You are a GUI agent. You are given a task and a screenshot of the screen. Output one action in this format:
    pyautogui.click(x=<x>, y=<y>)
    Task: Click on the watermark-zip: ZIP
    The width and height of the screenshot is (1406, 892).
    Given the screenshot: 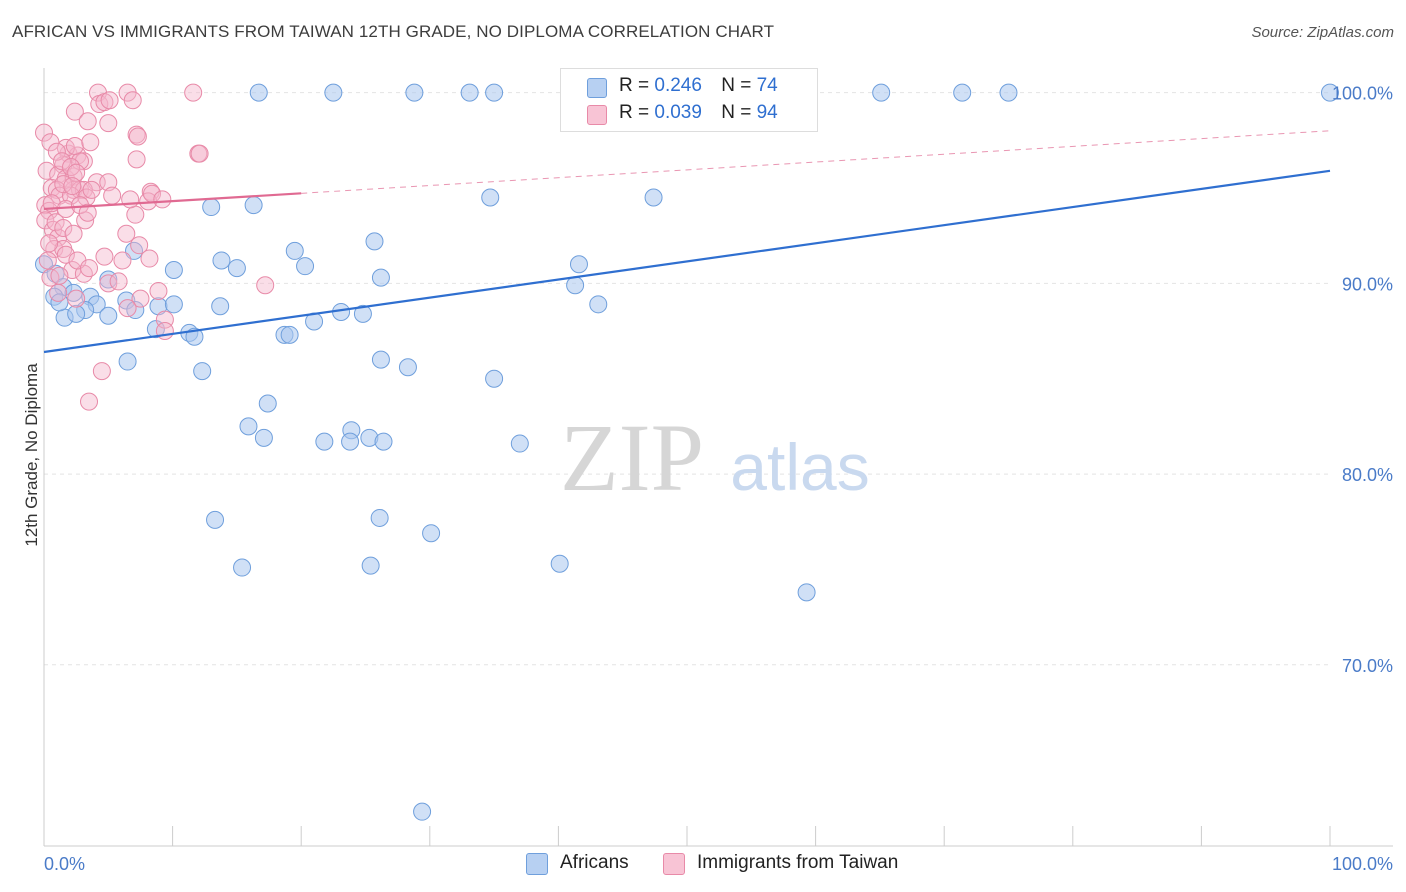 What is the action you would take?
    pyautogui.click(x=632, y=457)
    